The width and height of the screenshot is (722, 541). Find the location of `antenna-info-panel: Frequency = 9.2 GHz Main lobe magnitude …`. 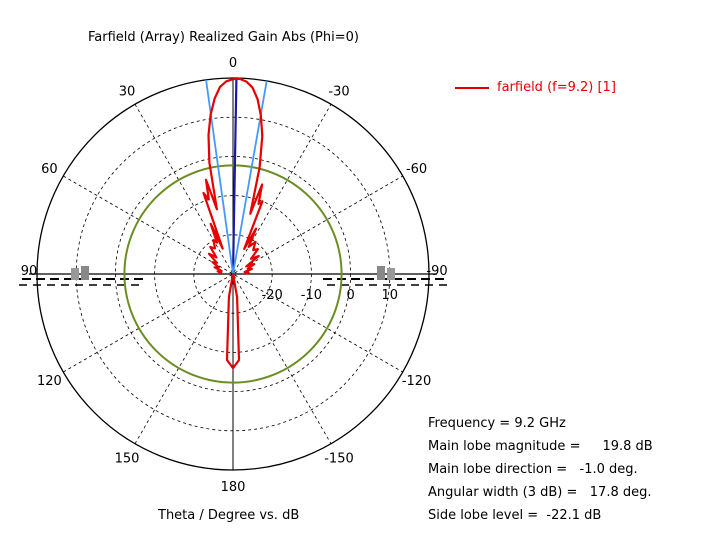

antenna-info-panel: Frequency = 9.2 GHz Main lobe magnitude … is located at coordinates (540, 469).